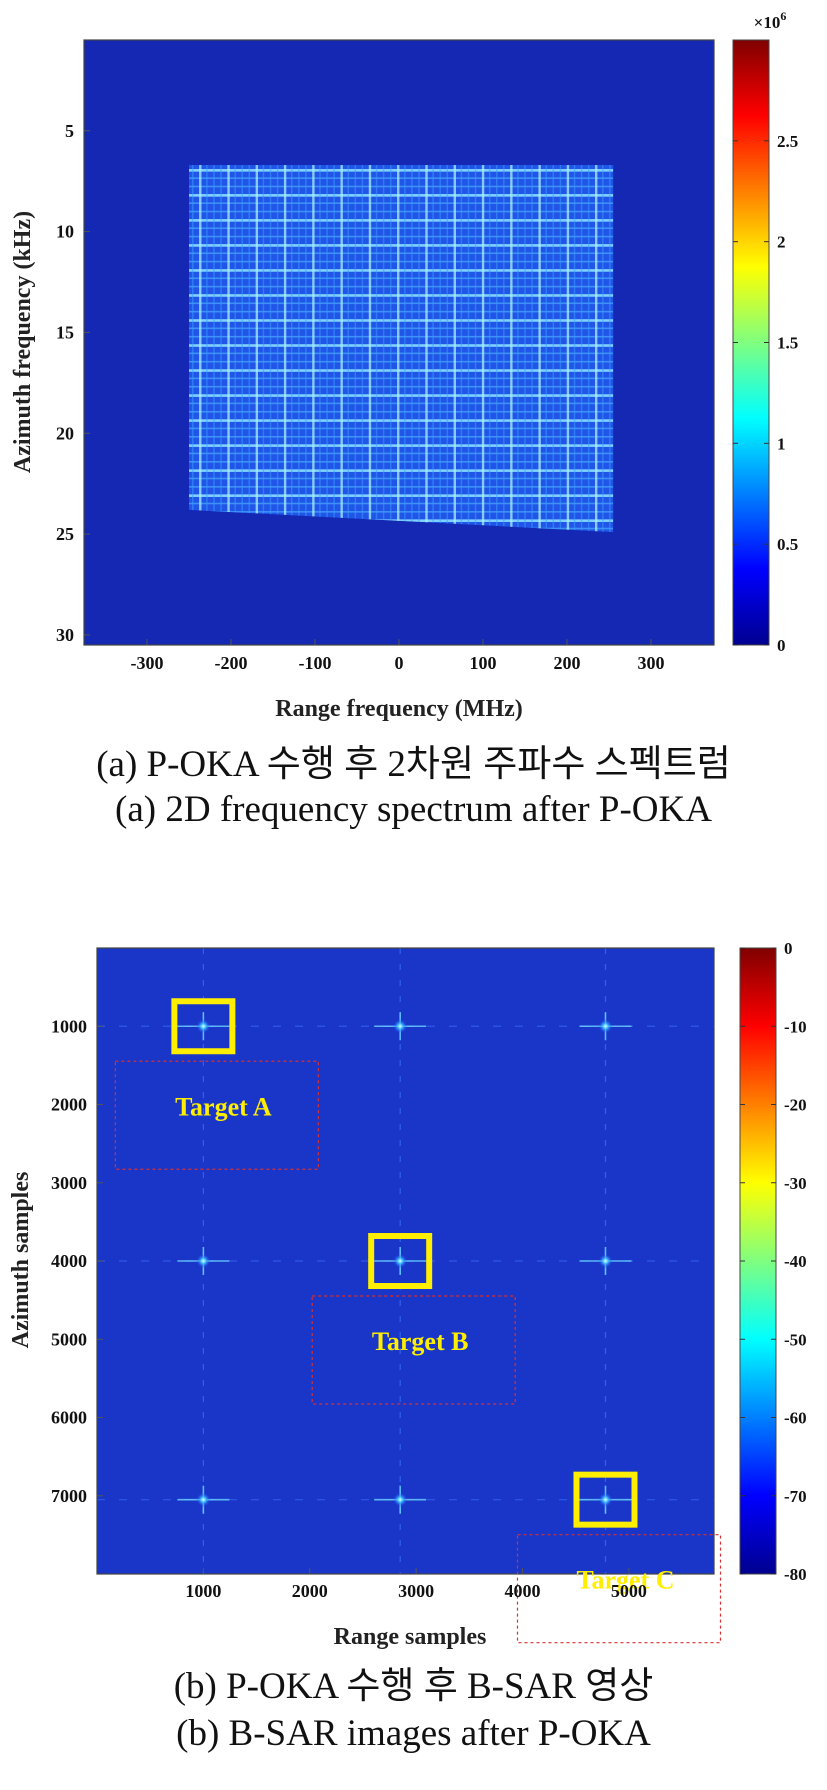  I want to click on spectrum-colorbar-ticks: 0 0.5 1 1.5 2 2.5, so click(765, 393).